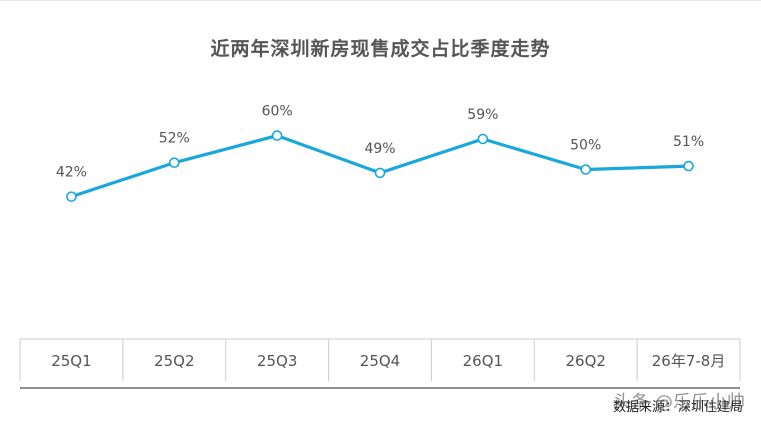 This screenshot has height=425, width=761. What do you see at coordinates (688, 142) in the screenshot?
I see `data-label: 51%` at bounding box center [688, 142].